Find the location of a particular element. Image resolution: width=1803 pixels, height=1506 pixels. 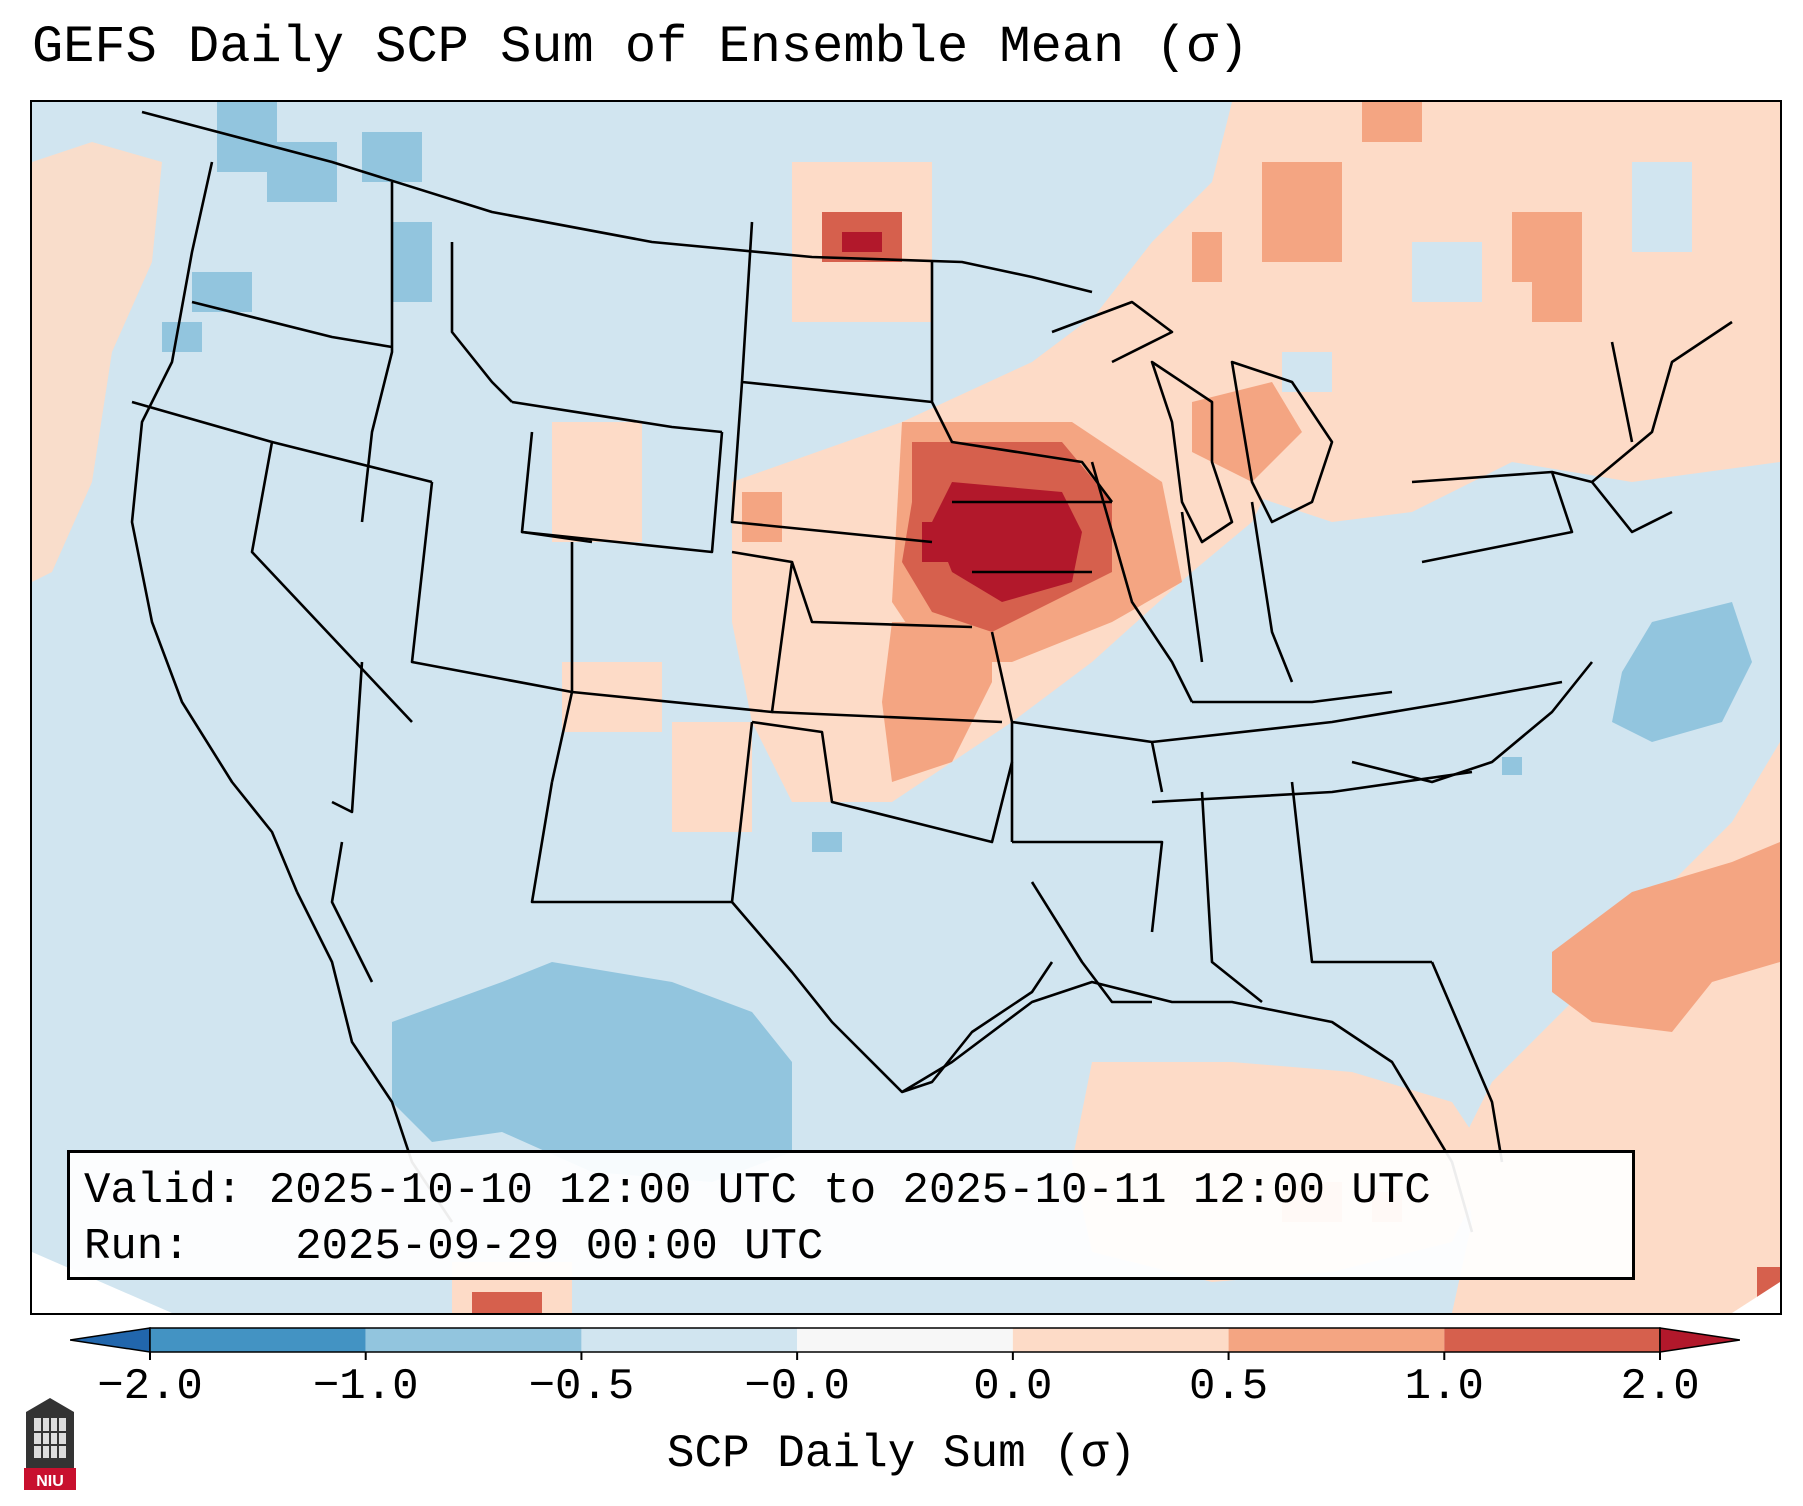

colorbar-tick-label: 0.5 is located at coordinates (1228, 1387).